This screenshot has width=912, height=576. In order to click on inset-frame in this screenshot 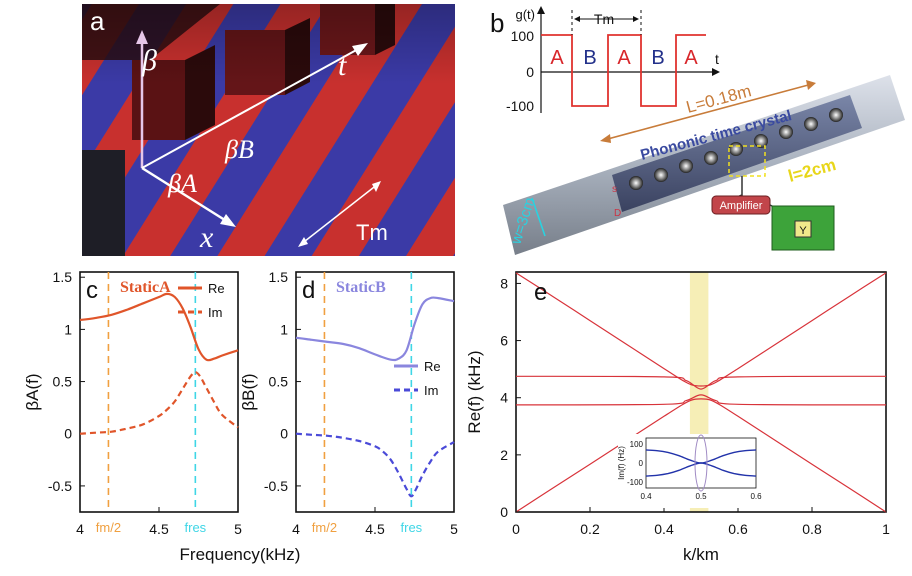, I will do `click(701, 463)`.